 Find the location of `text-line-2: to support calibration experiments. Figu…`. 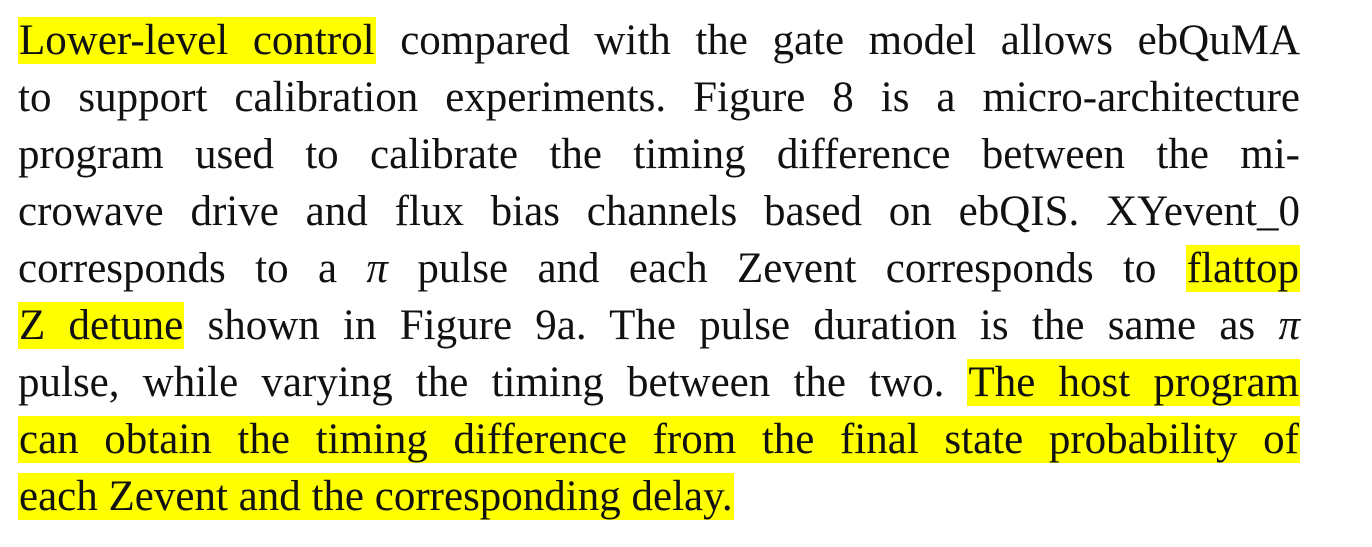

text-line-2: to support calibration experiments. Figu… is located at coordinates (659, 97).